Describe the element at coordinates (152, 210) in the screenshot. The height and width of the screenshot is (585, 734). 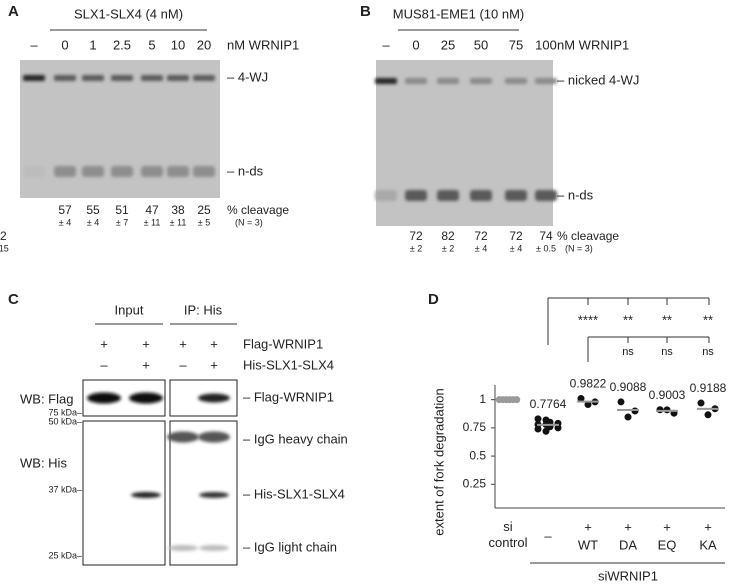
I see `cleavage-value: 47` at that location.